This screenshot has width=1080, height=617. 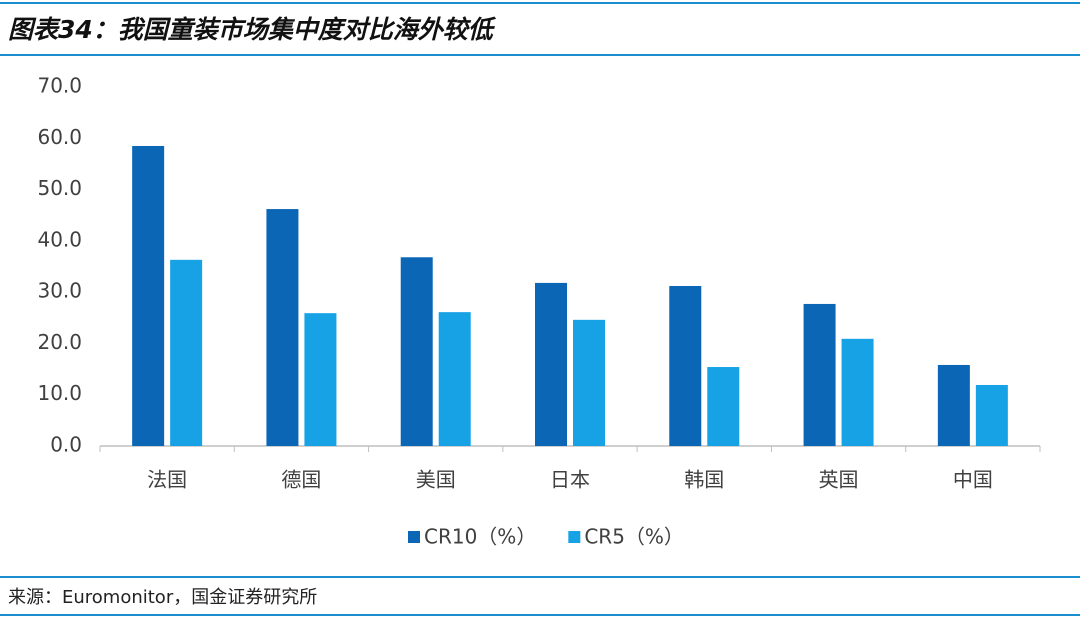 I want to click on y-tick-label: 30.0, so click(x=59, y=291).